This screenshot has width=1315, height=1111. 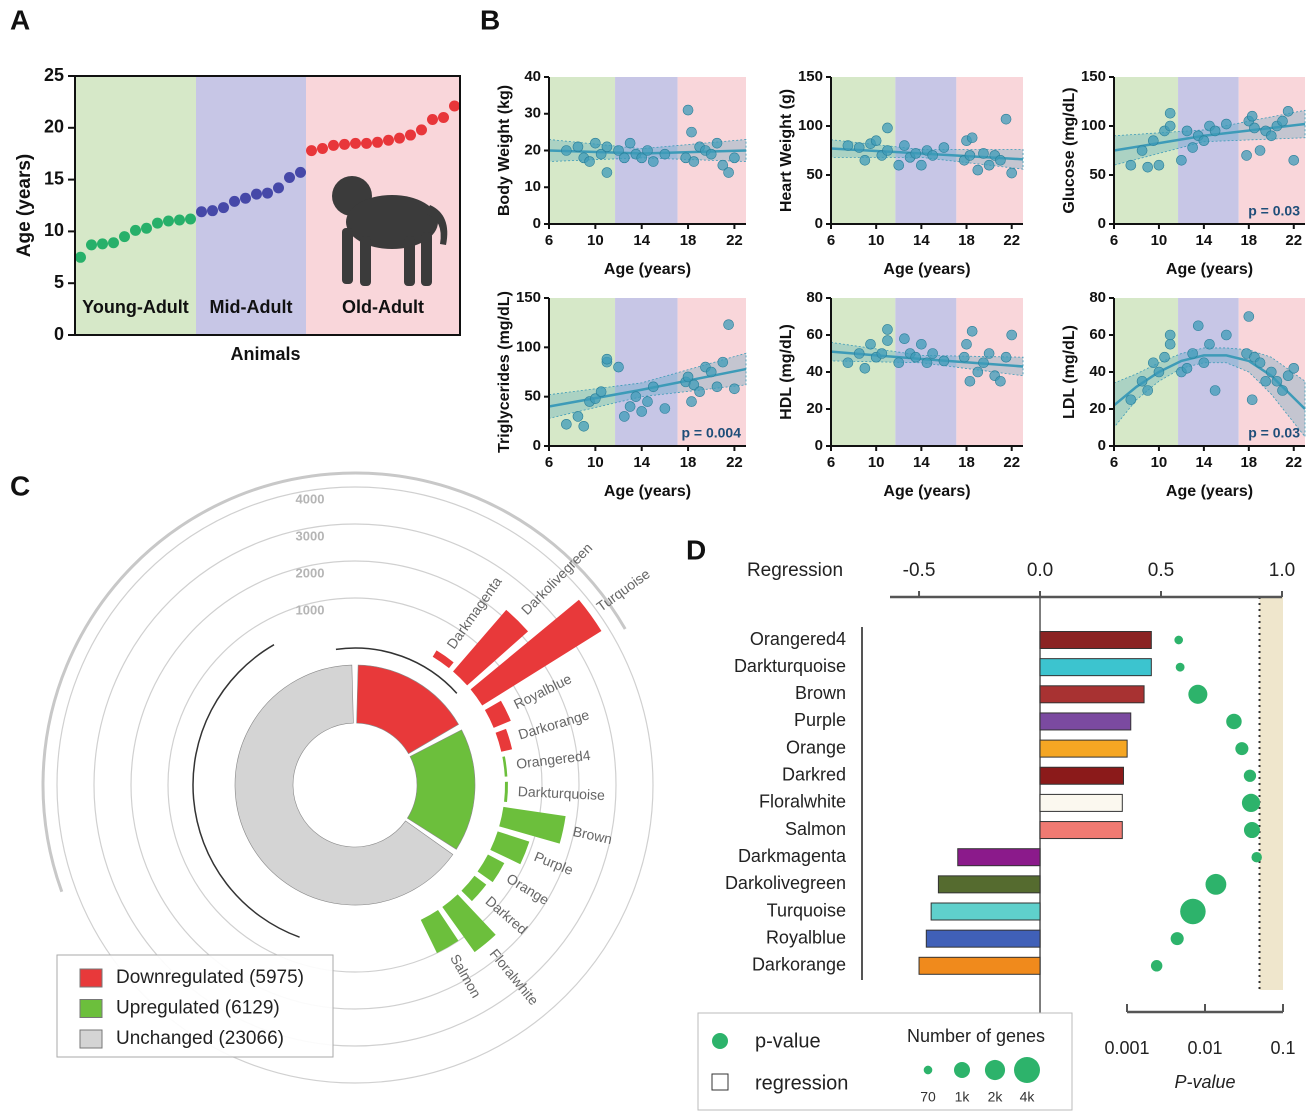 What do you see at coordinates (711, 433) in the screenshot?
I see `p-value-annotation: p = 0.004` at bounding box center [711, 433].